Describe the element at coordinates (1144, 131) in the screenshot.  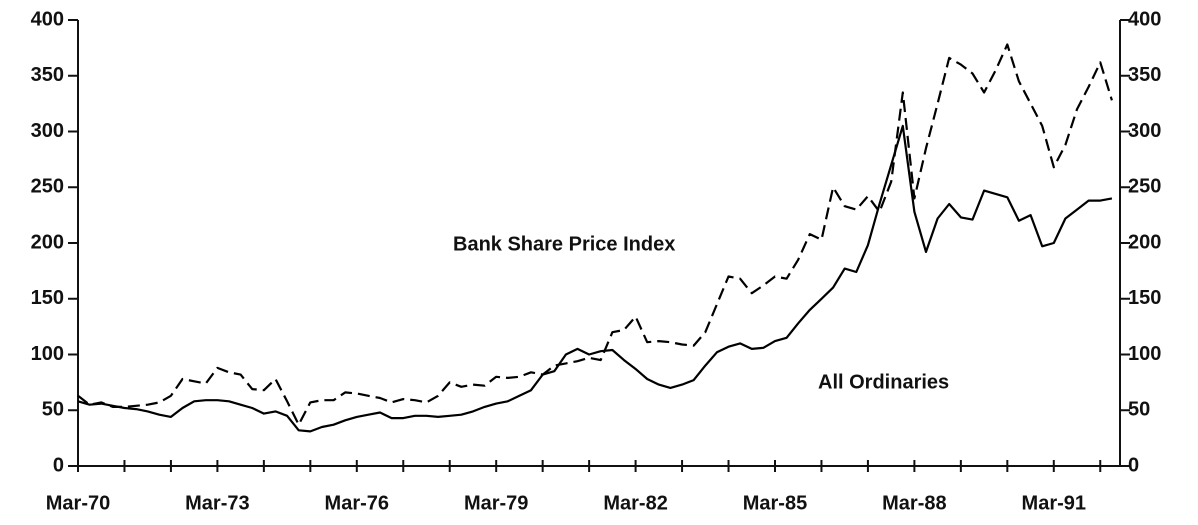
I see `y2-tick-label: 300` at that location.